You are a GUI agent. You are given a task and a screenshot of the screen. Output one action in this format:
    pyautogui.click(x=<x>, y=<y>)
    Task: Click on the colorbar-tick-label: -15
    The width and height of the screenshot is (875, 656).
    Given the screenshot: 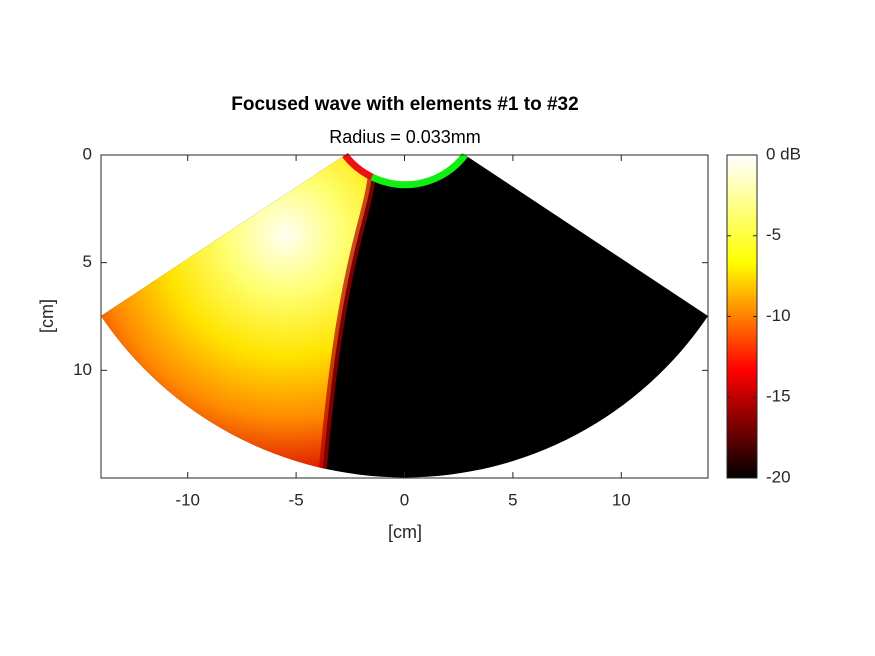 What is the action you would take?
    pyautogui.click(x=778, y=396)
    